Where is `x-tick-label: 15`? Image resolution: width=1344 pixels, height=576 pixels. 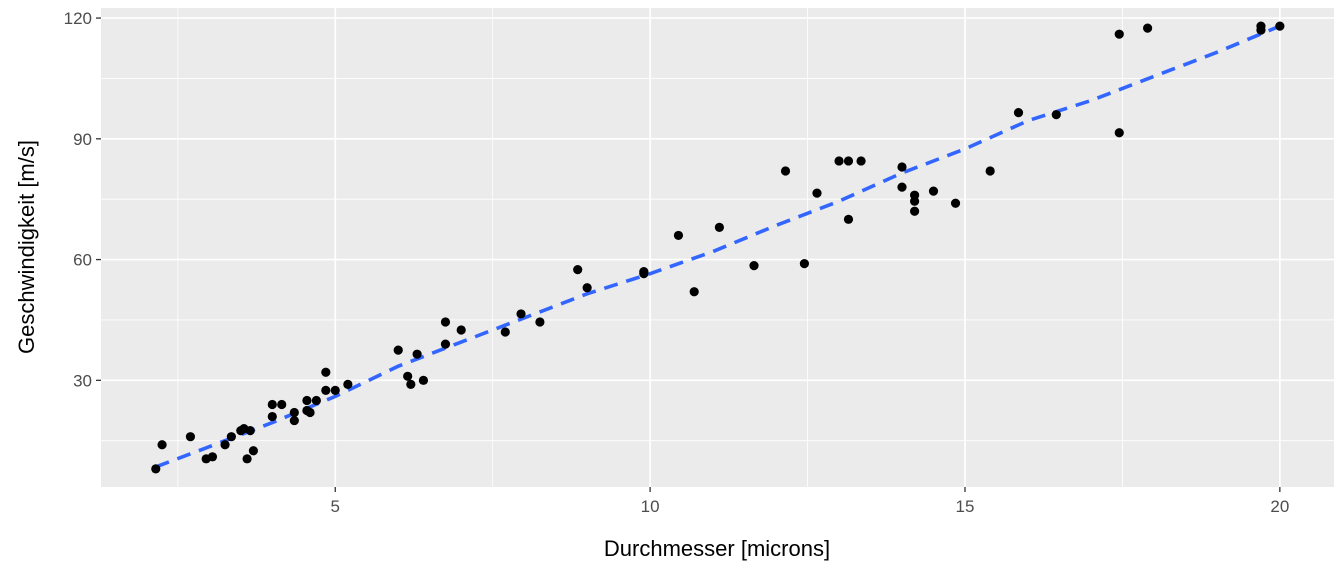
x-tick-label: 15 is located at coordinates (965, 506).